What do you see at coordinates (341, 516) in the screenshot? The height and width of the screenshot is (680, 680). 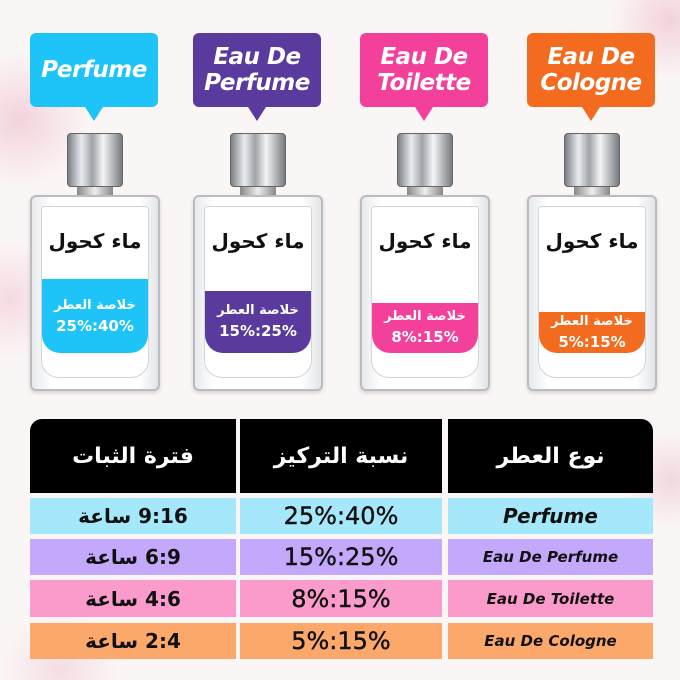 I see `row-concentration: 25%:40%` at bounding box center [341, 516].